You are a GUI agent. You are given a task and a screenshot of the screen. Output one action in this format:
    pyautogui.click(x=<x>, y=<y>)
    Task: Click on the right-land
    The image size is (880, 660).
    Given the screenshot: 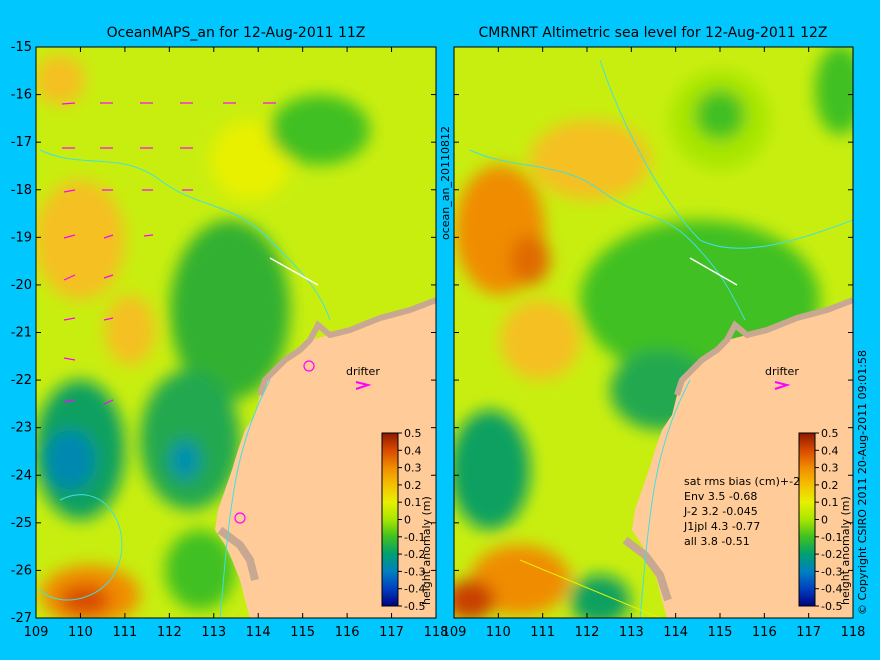 What is the action you would take?
    pyautogui.click(x=742, y=459)
    